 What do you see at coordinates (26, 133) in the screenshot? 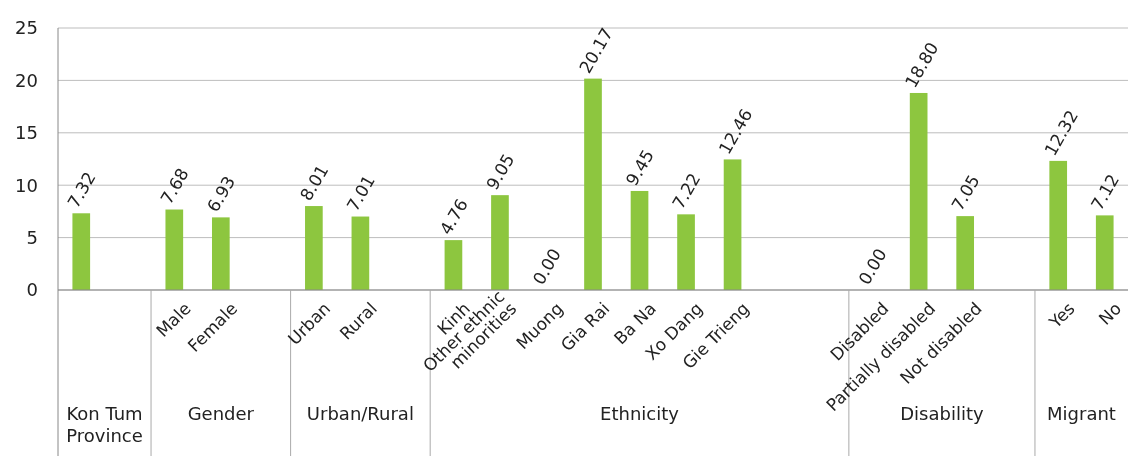
I see `y-tick-label: 15` at bounding box center [26, 133].